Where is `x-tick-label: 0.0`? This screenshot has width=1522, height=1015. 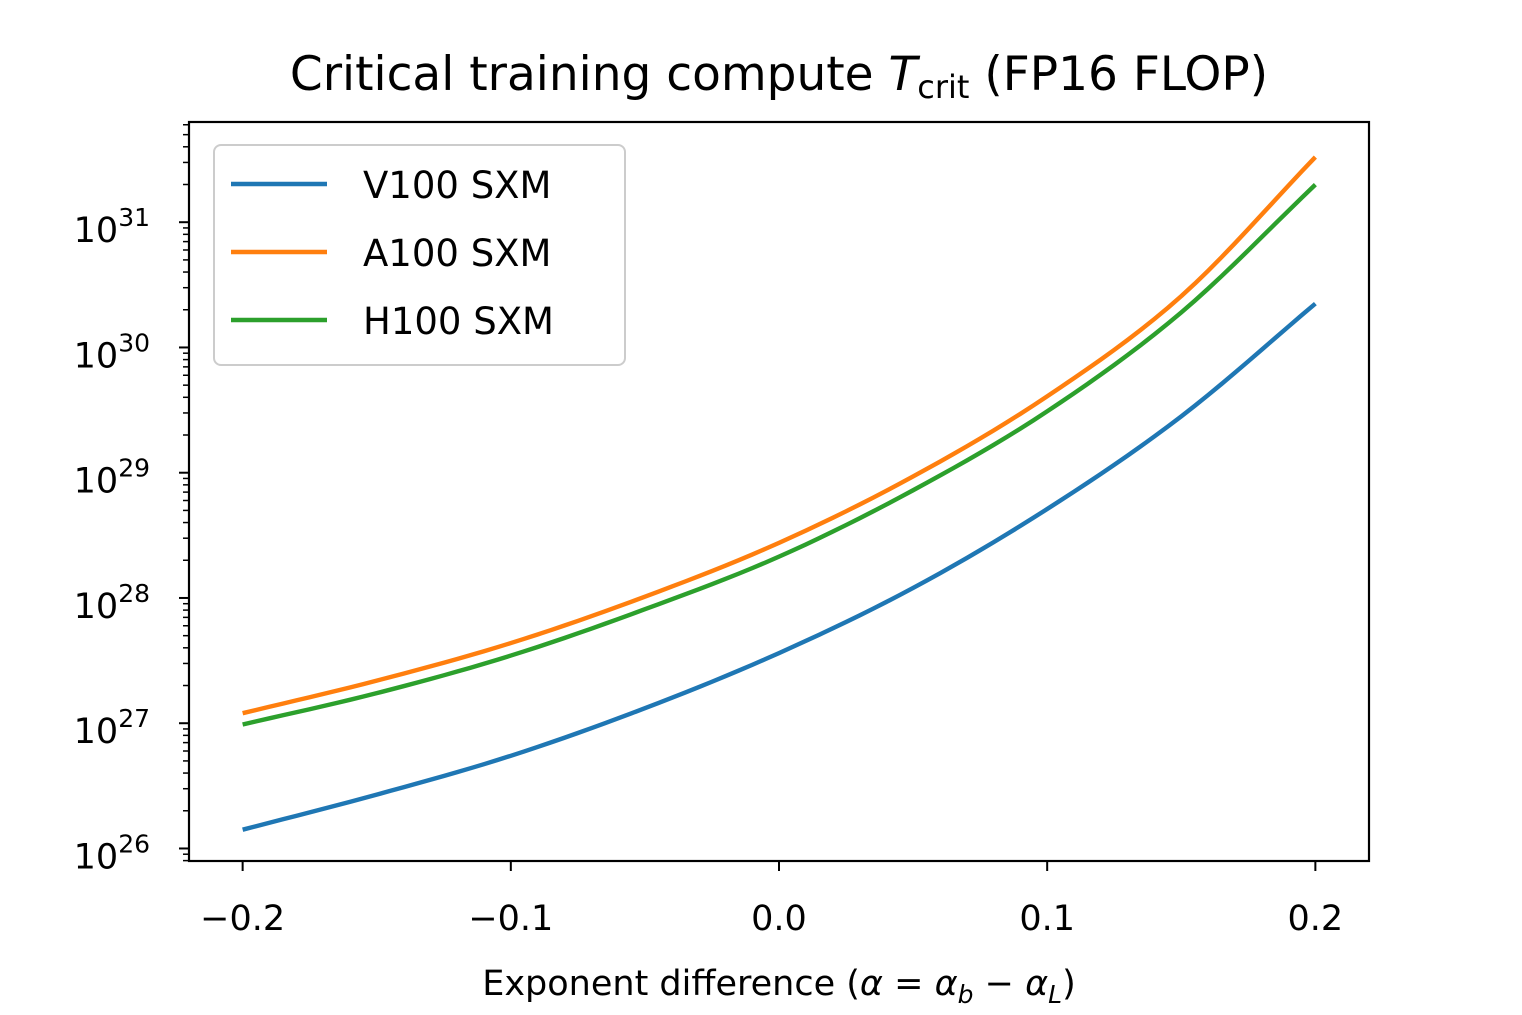 x-tick-label: 0.0 is located at coordinates (779, 919).